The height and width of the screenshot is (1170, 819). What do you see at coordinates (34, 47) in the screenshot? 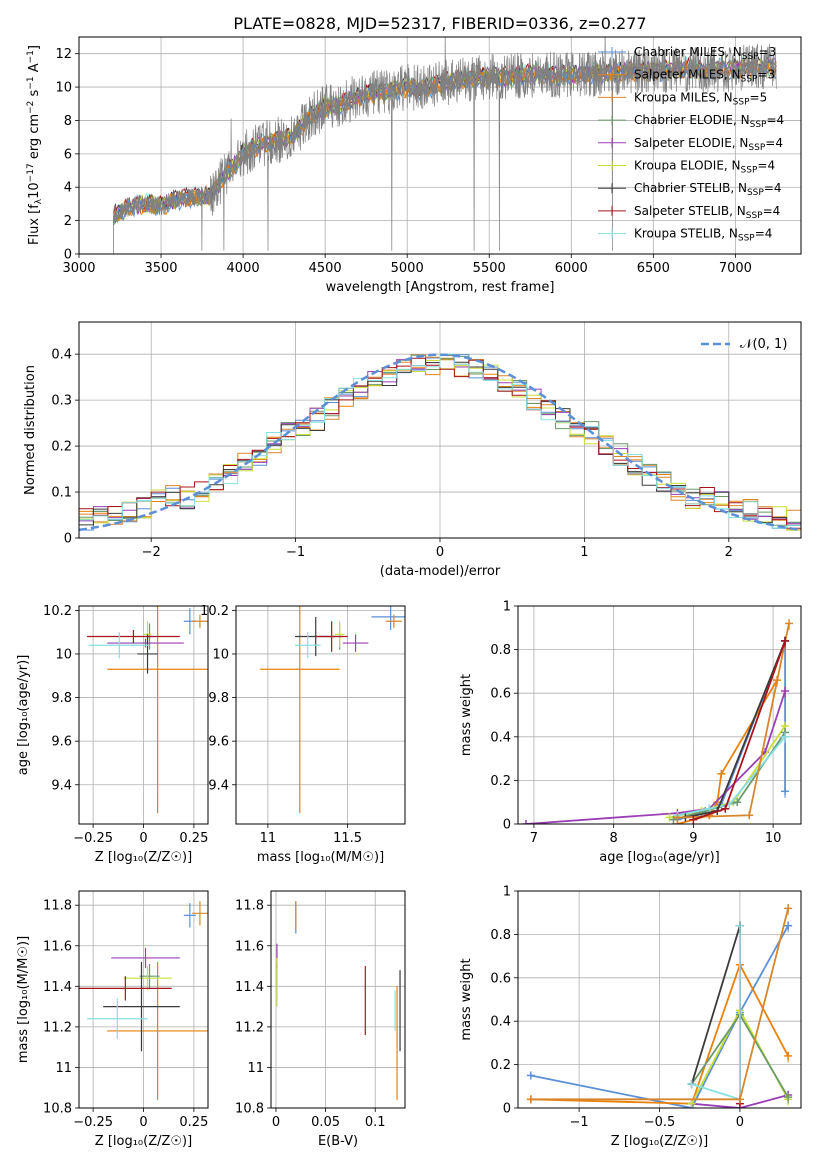
I see `y-axis-label-part: ]` at bounding box center [34, 47].